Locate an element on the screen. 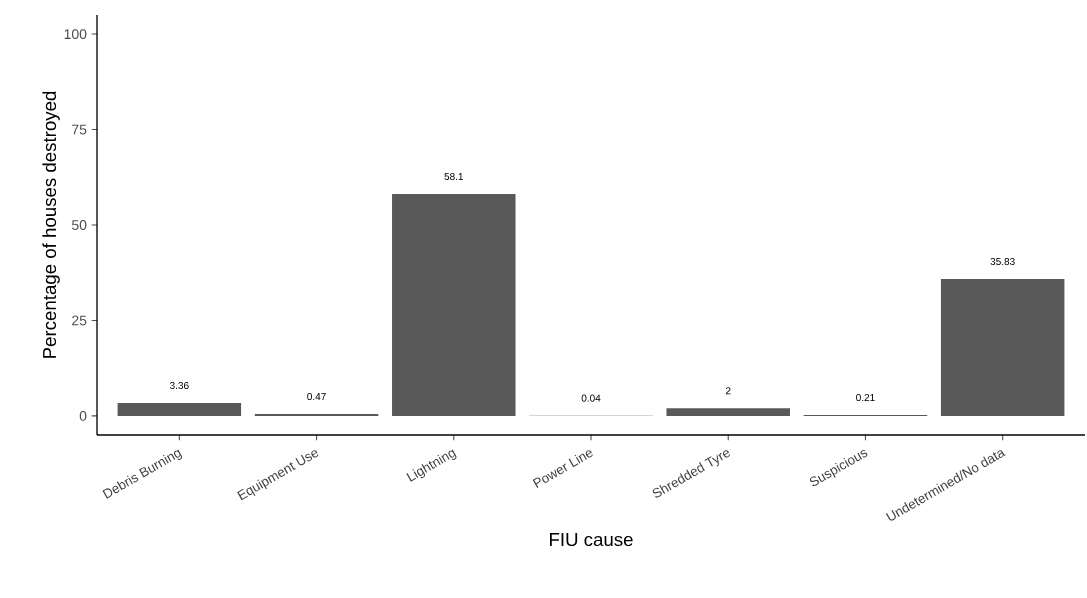  data-label: 2 is located at coordinates (728, 391).